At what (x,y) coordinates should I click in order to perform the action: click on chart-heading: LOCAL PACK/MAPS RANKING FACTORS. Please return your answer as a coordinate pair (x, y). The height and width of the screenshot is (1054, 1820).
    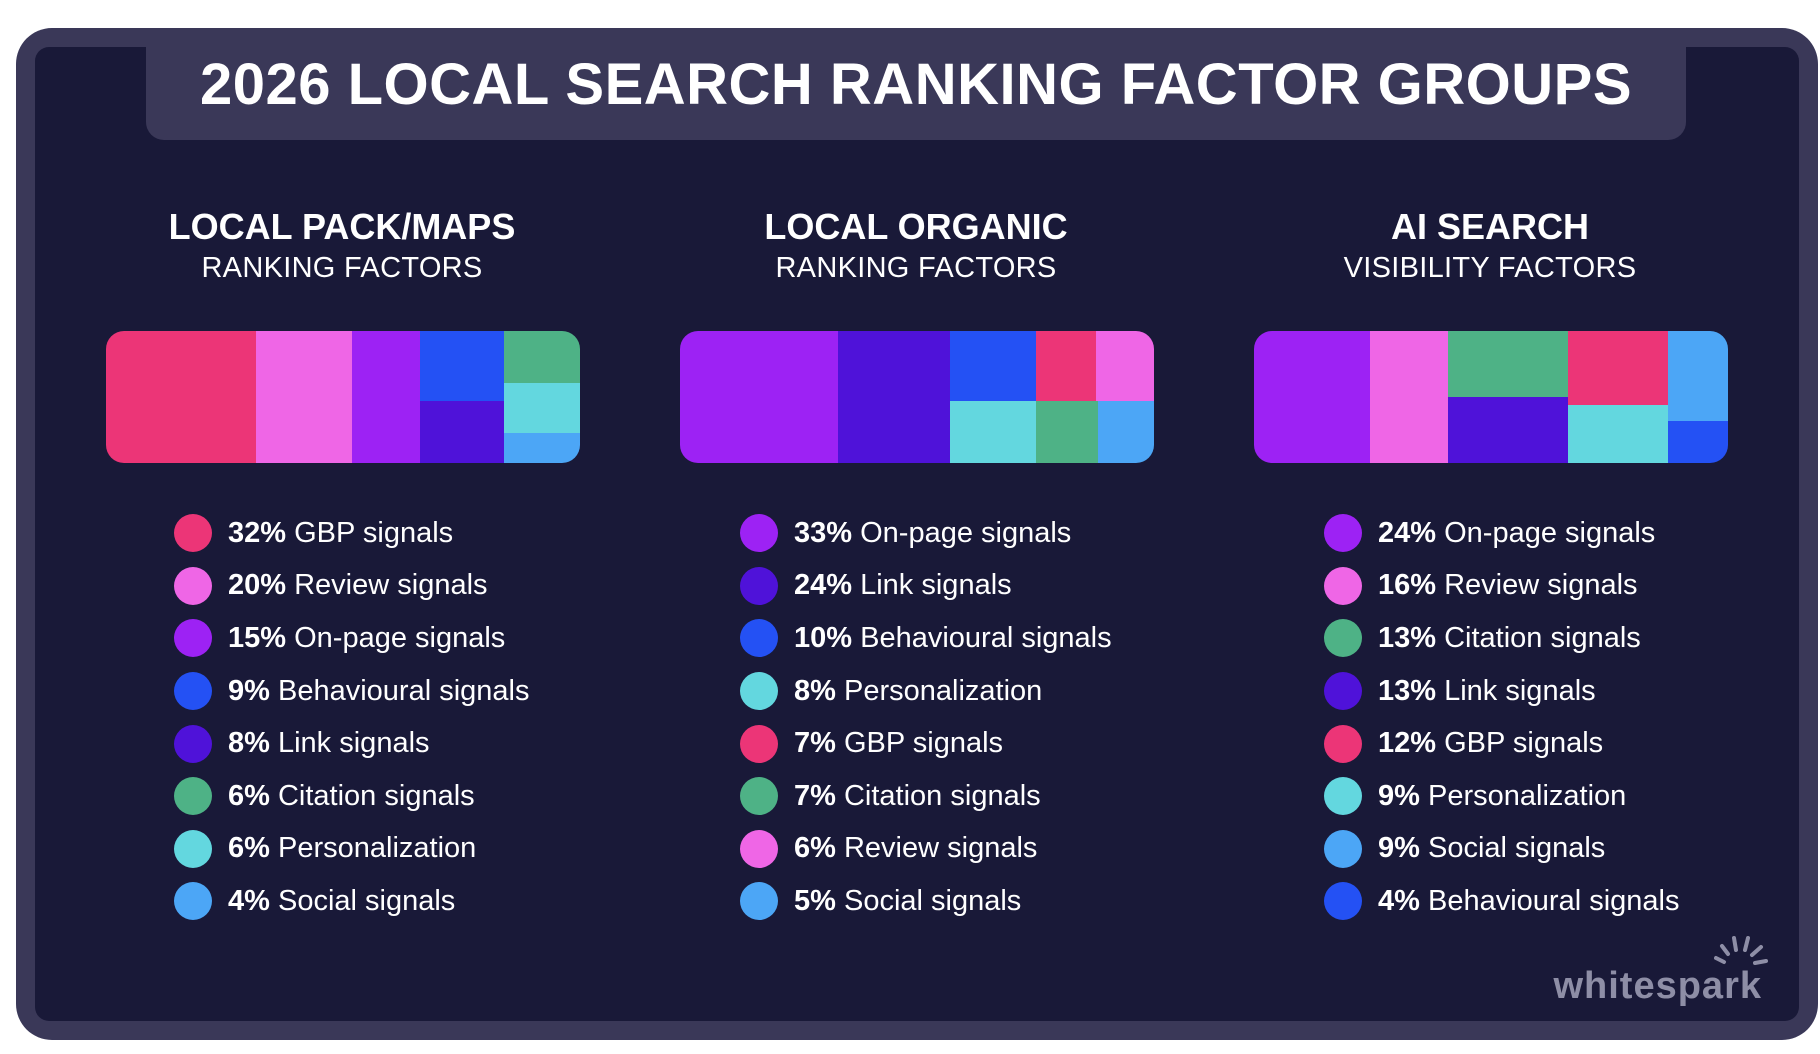
    Looking at the image, I should click on (342, 246).